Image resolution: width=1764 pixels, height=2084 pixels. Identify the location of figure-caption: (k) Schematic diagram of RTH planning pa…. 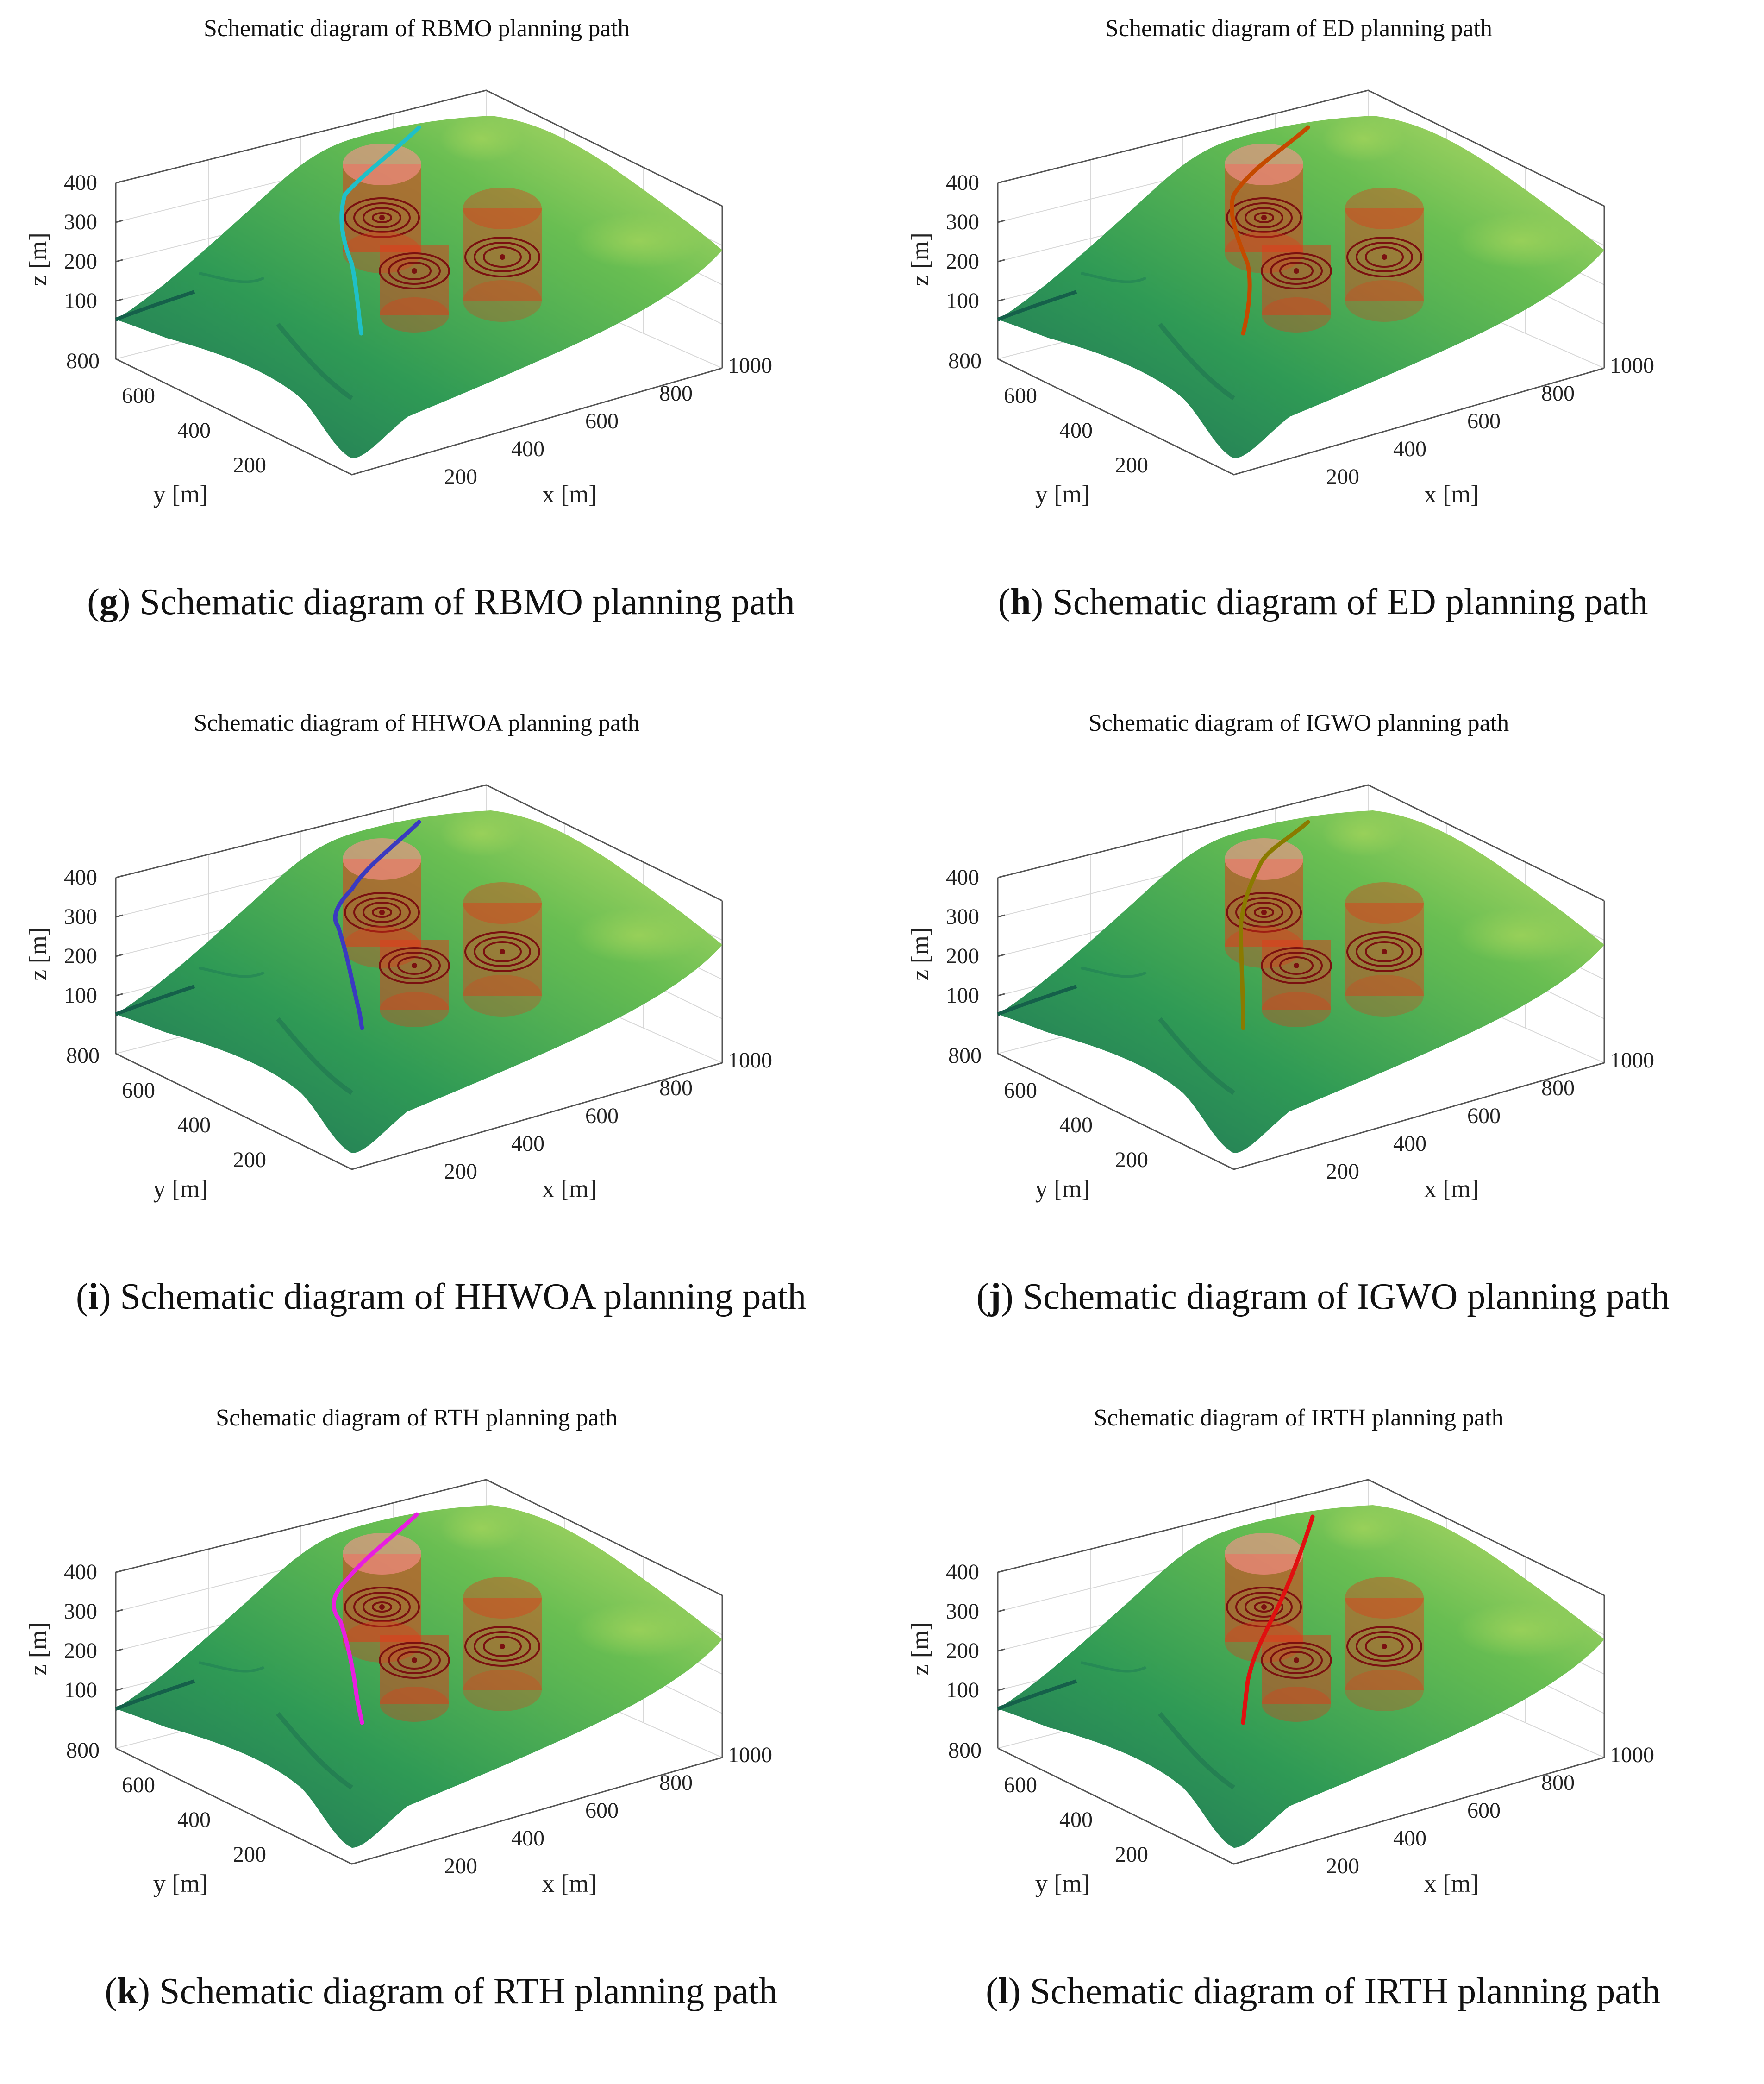
(441, 1991).